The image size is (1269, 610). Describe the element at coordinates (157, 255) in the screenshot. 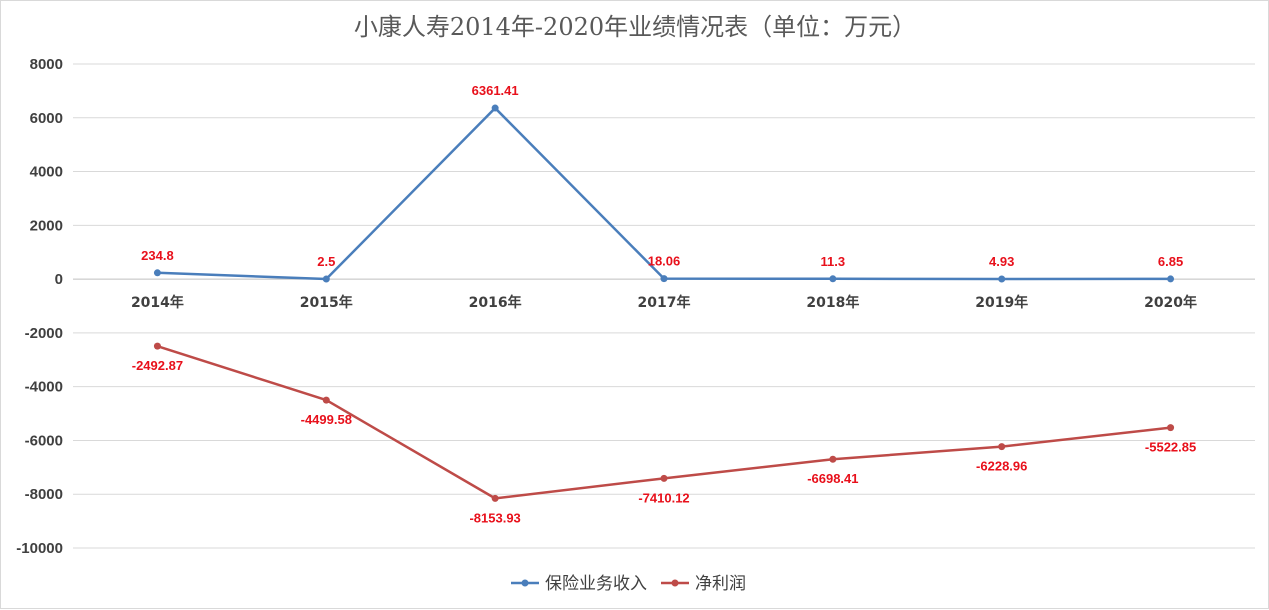

I see `data-label: 234.8` at that location.